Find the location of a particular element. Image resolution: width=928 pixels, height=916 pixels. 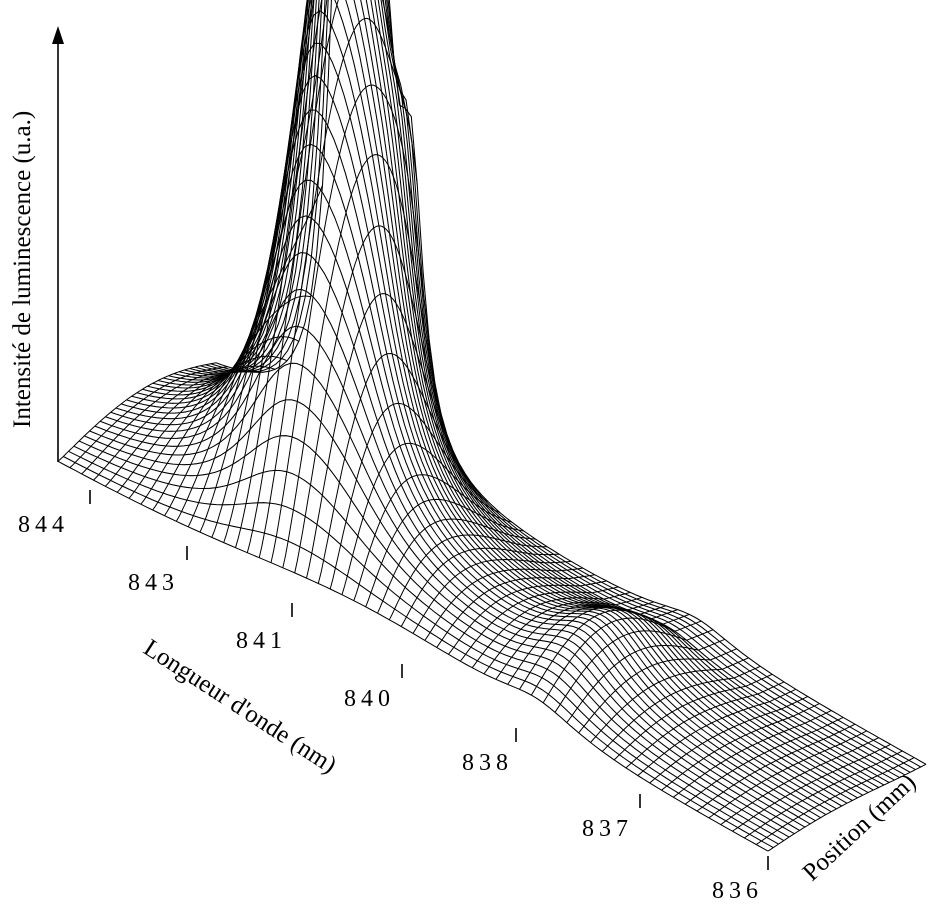

intensity-axis-title: Intensité de luminescence (u.a.) is located at coordinates (22, 269).